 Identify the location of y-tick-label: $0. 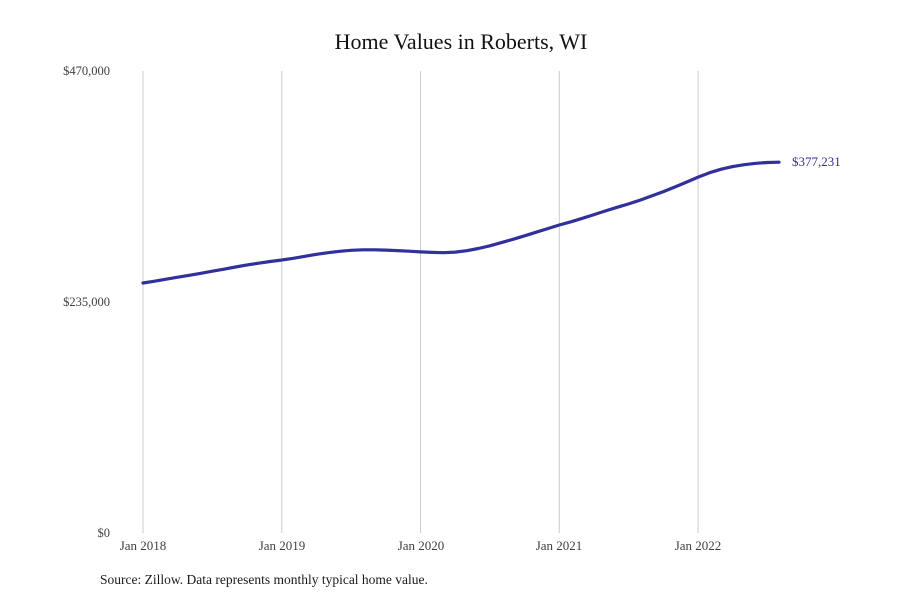
(104, 533).